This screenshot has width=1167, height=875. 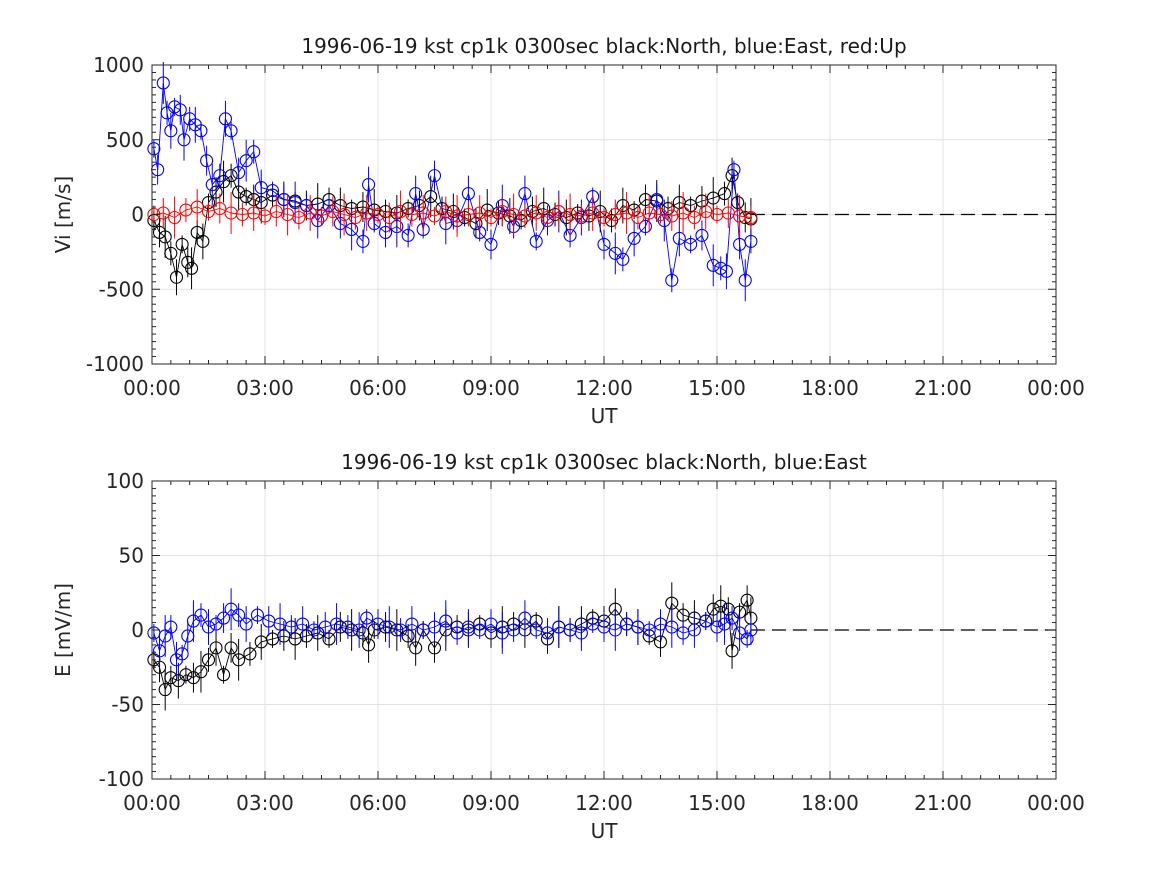 What do you see at coordinates (137, 215) in the screenshot?
I see `y-tick-label: 0` at bounding box center [137, 215].